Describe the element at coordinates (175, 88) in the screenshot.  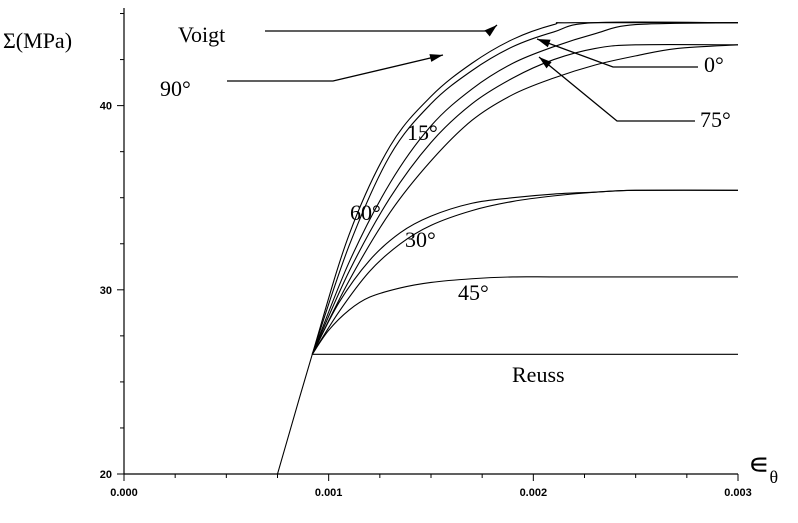
I see `label-90deg: 90°` at that location.